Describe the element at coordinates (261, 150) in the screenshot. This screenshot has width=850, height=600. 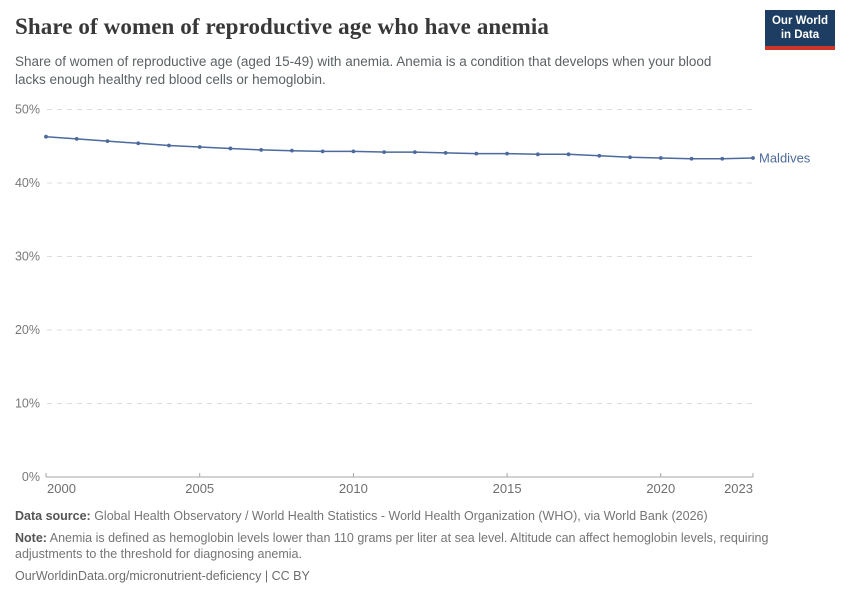
I see `data-point-2007` at that location.